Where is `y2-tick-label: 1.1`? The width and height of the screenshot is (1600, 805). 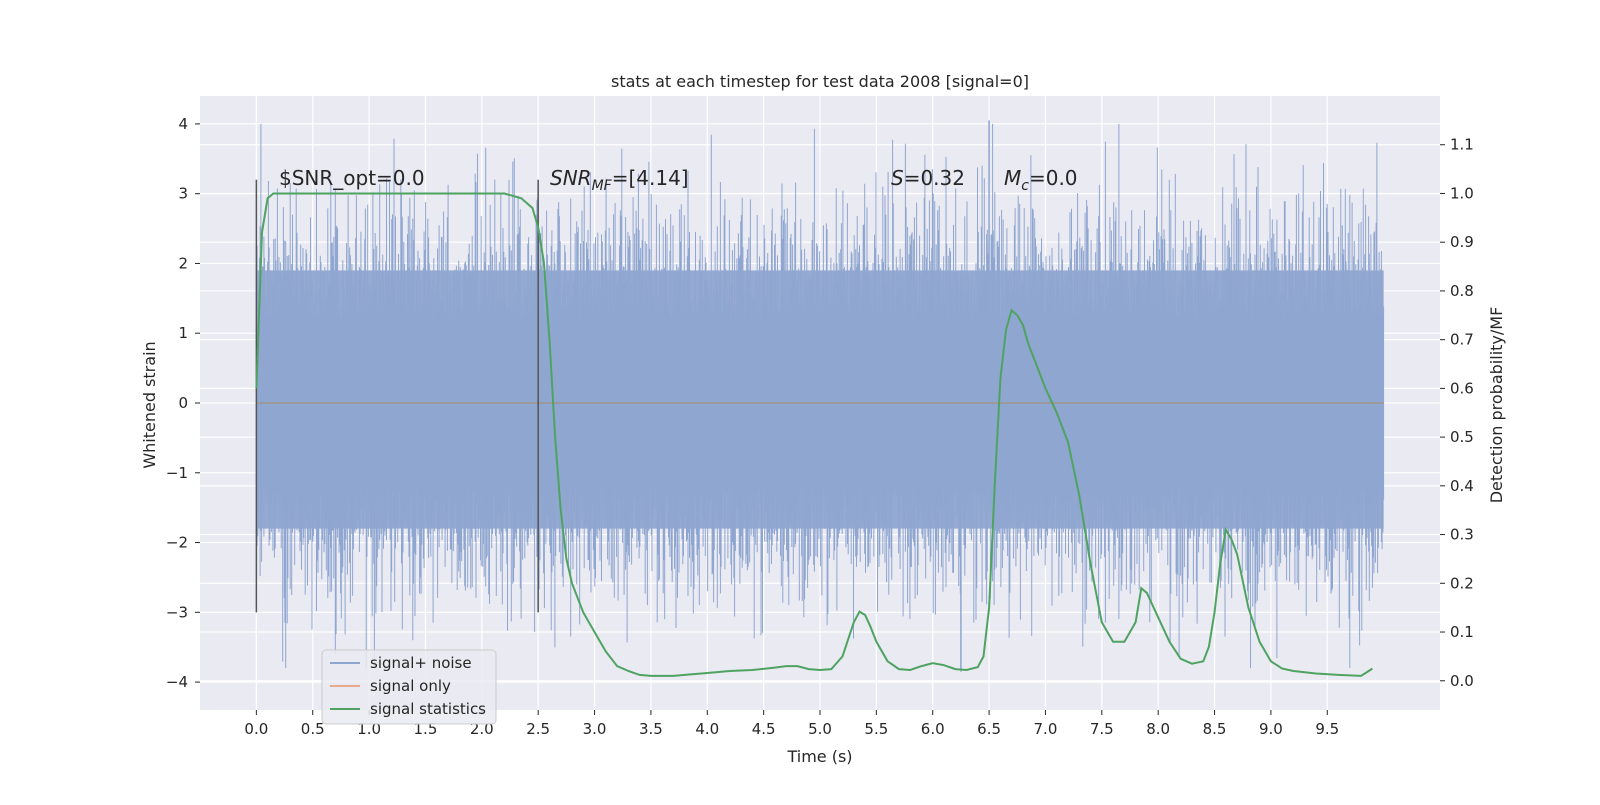
y2-tick-label: 1.1 is located at coordinates (1462, 145).